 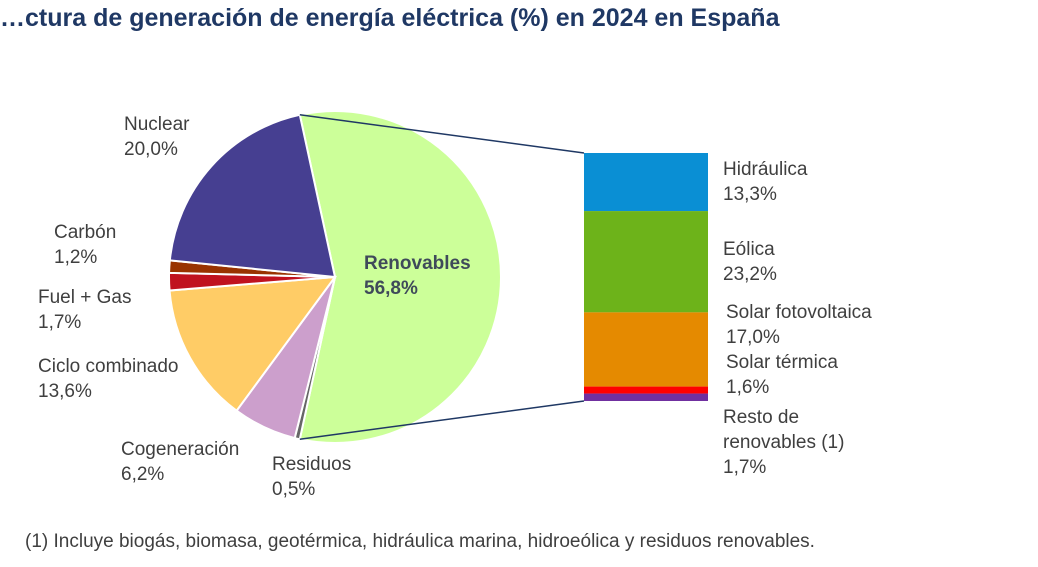 I want to click on label-name: Solar térmica, so click(x=782, y=362).